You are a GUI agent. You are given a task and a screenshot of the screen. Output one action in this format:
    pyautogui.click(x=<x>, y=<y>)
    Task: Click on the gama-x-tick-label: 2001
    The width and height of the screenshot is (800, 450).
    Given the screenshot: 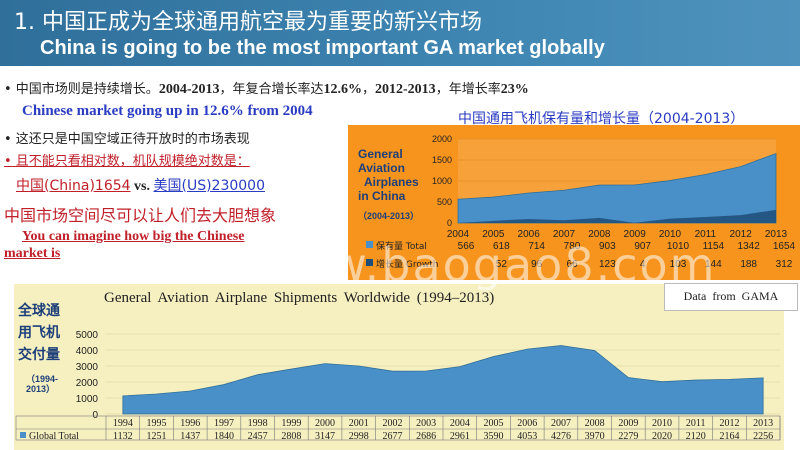 What is the action you would take?
    pyautogui.click(x=359, y=423)
    